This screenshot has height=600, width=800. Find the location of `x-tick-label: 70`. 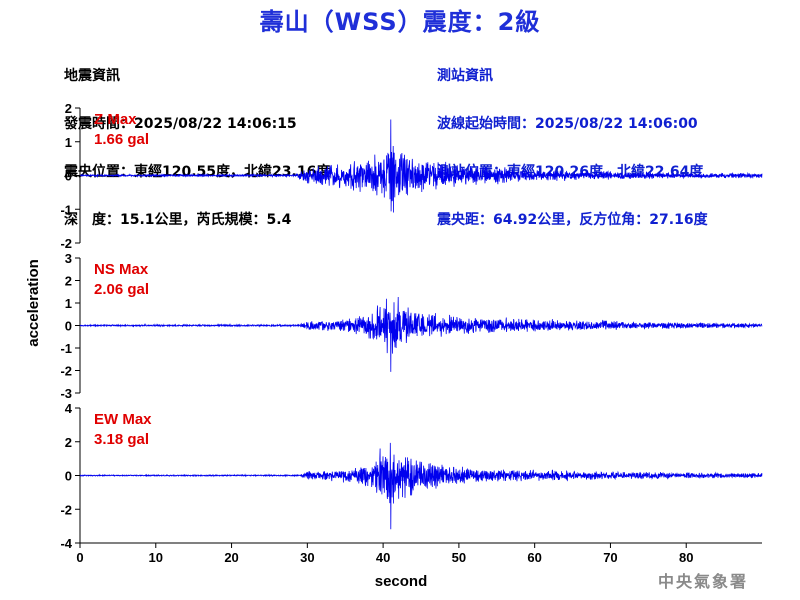

x-tick-label: 70 is located at coordinates (610, 557).